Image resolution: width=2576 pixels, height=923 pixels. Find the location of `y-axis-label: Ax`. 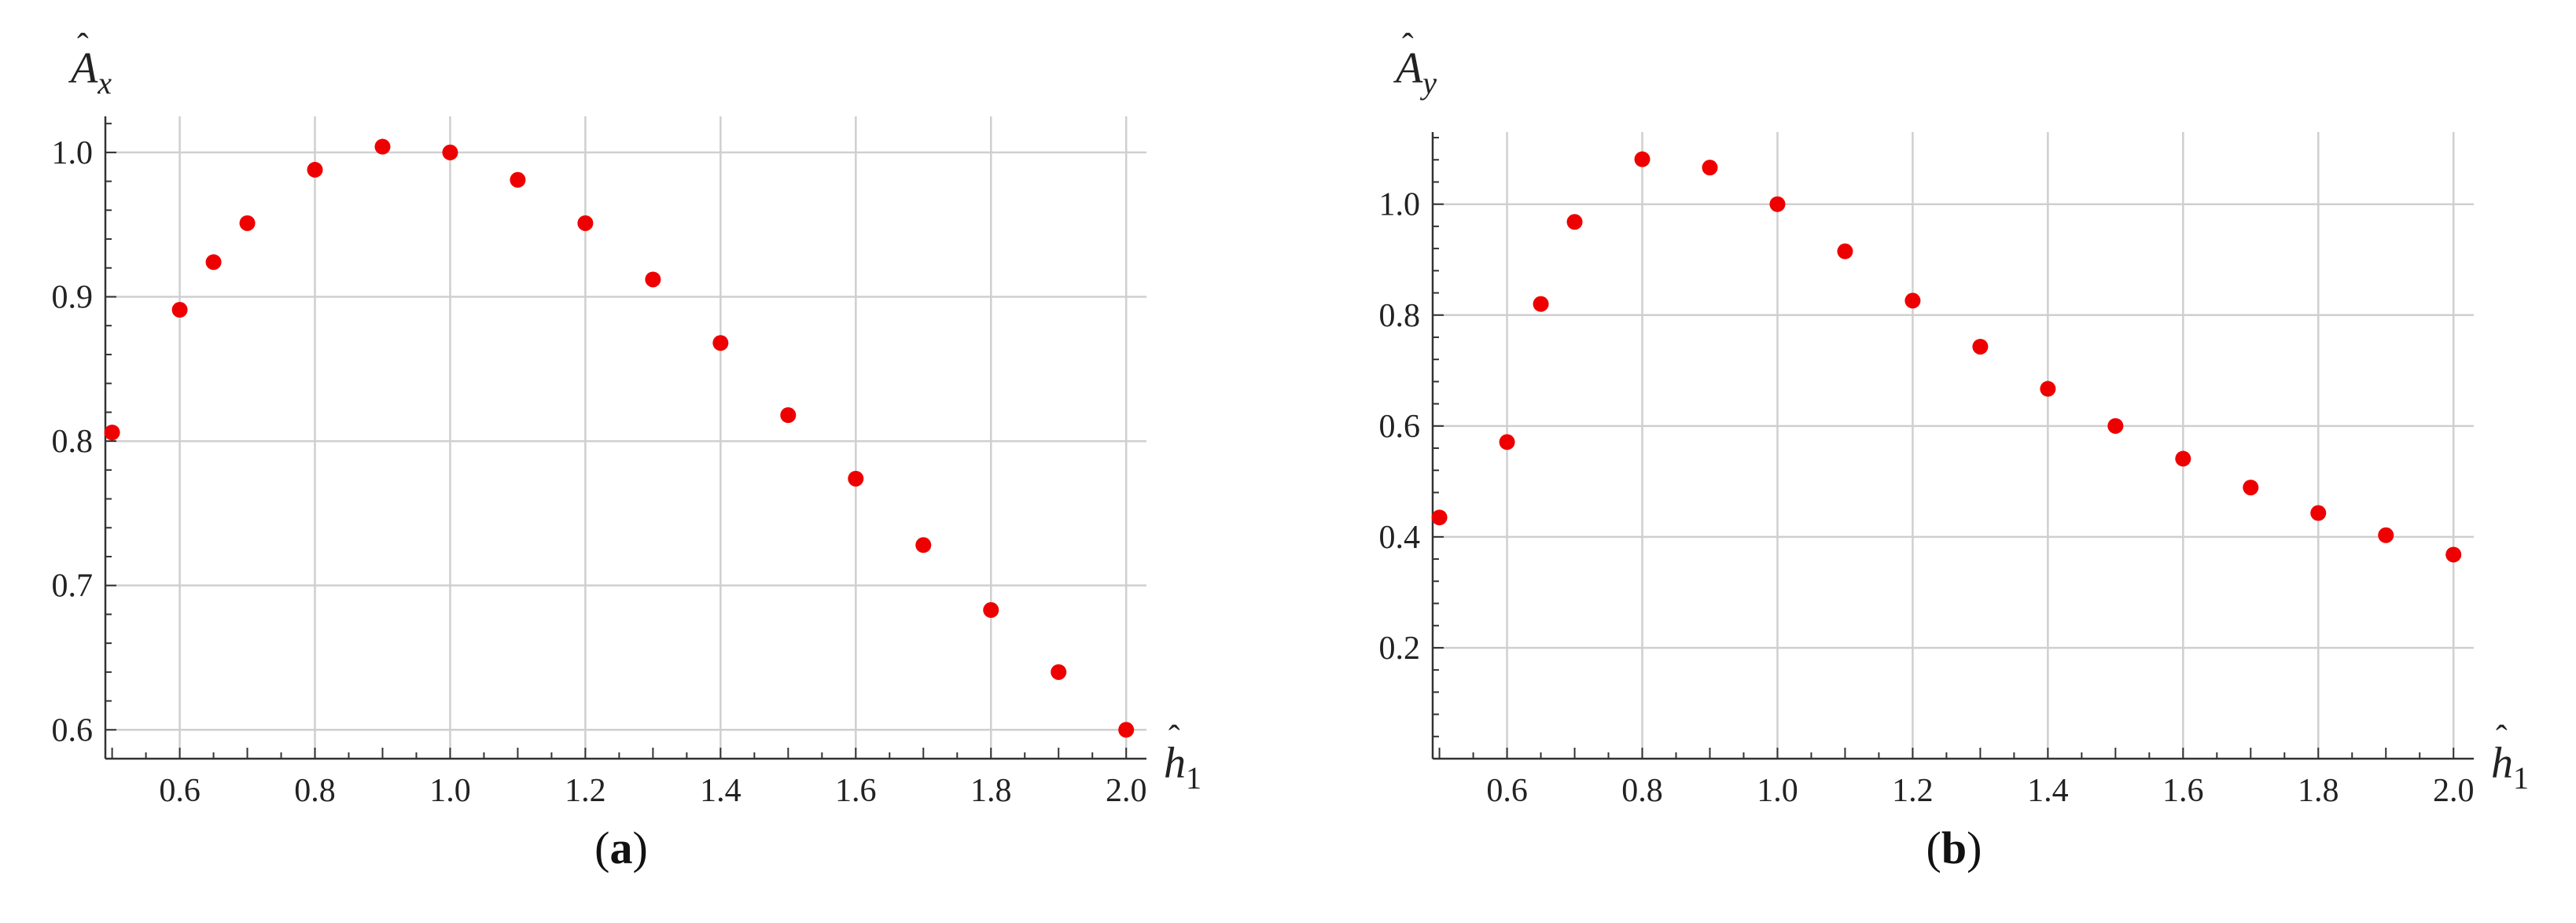

y-axis-label: Ax is located at coordinates (90, 72).